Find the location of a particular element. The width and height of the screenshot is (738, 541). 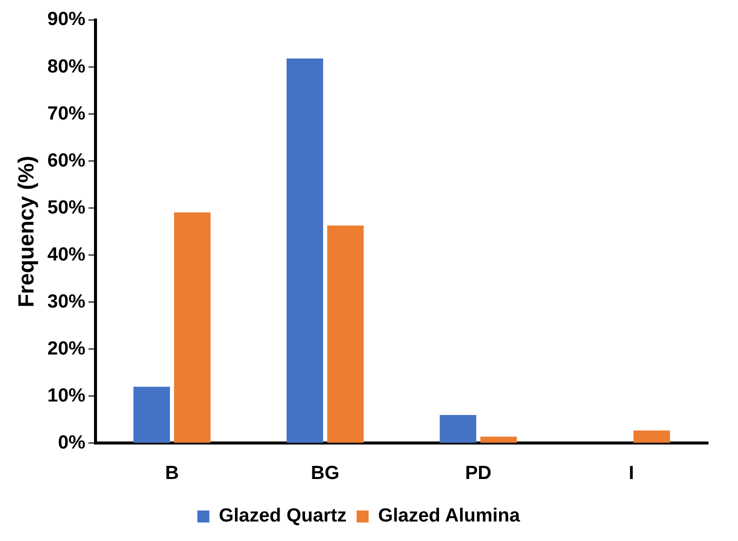

y-tick-label: 40% is located at coordinates (66, 255).